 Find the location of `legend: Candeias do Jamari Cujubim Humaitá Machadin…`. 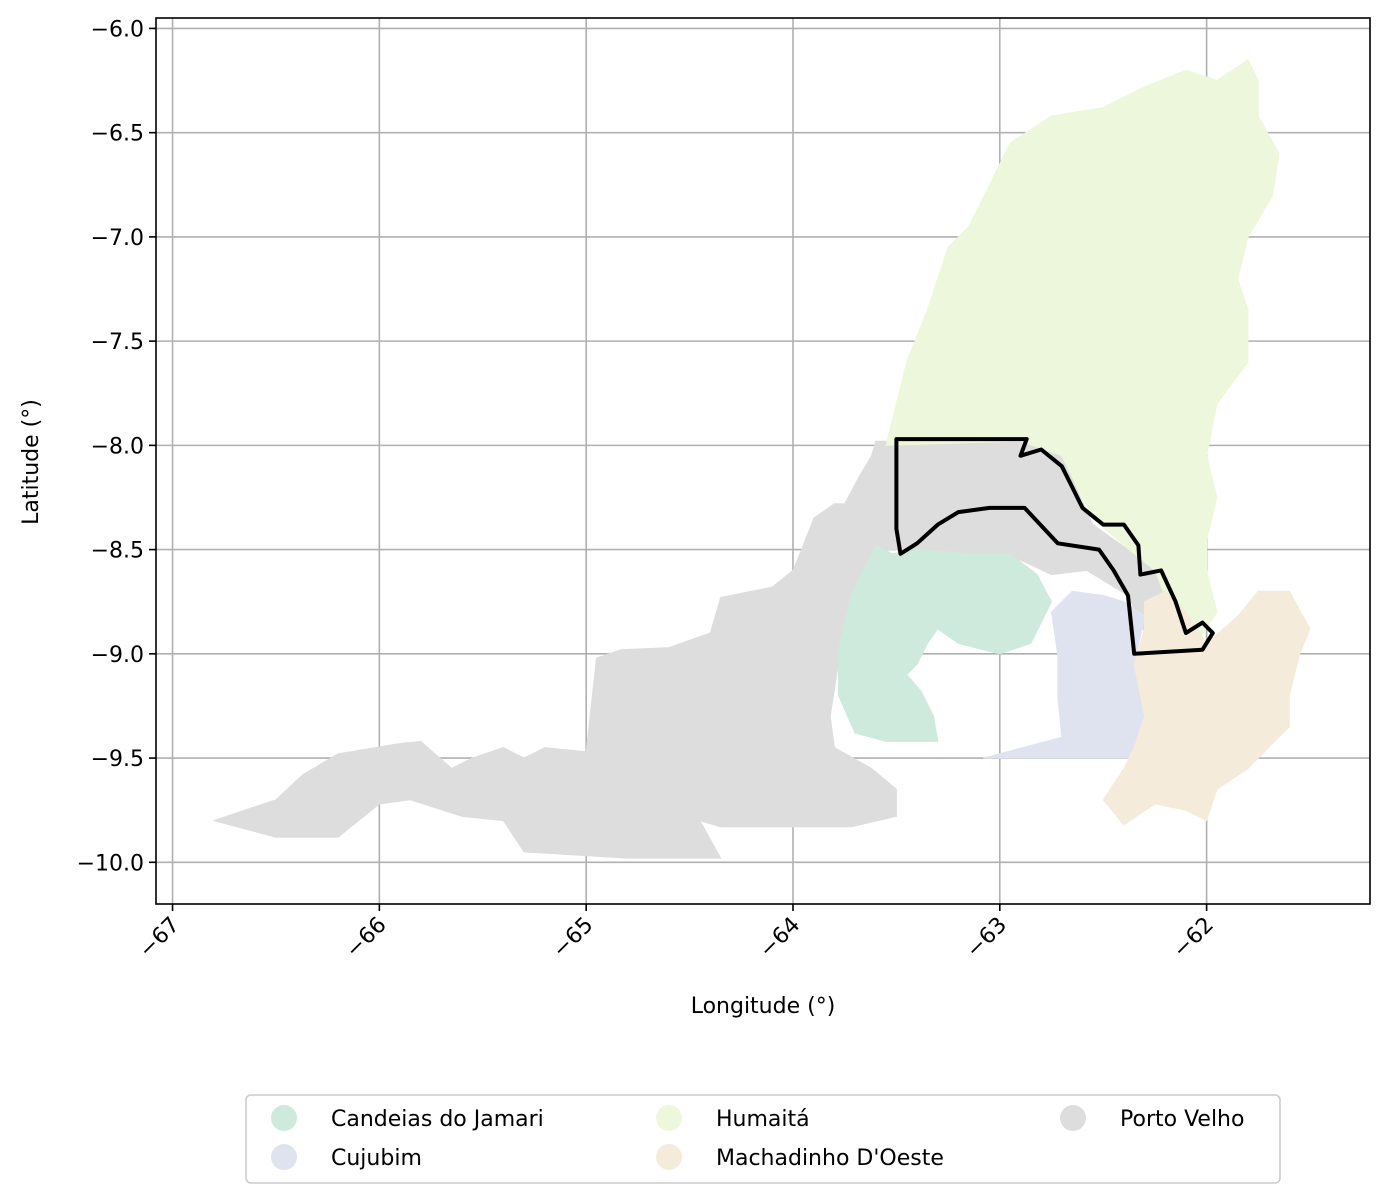

legend: Candeias do Jamari Cujubim Humaitá Machadin… is located at coordinates (763, 1139).